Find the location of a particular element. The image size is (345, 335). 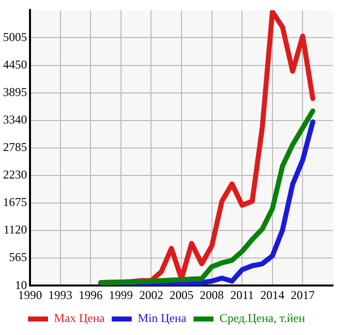

x-tick-label: 2002 is located at coordinates (151, 295).